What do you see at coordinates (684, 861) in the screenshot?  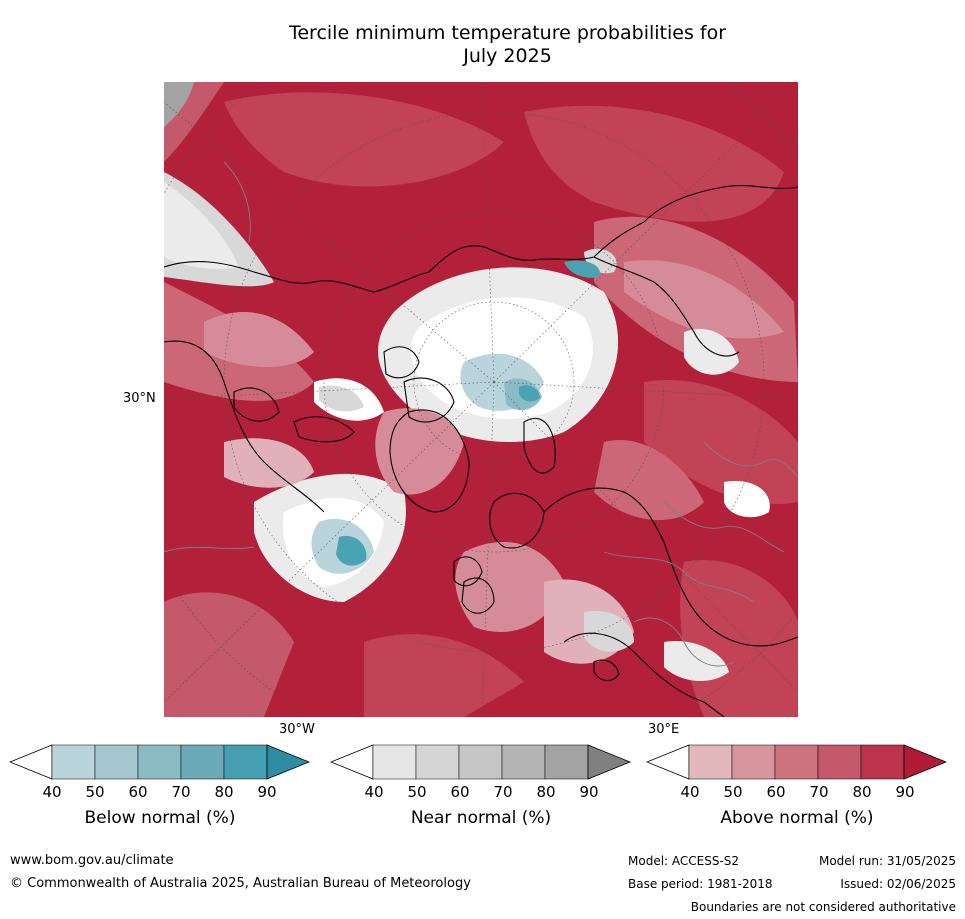 I see `footer-model: Model: ACCESS-S2` at bounding box center [684, 861].